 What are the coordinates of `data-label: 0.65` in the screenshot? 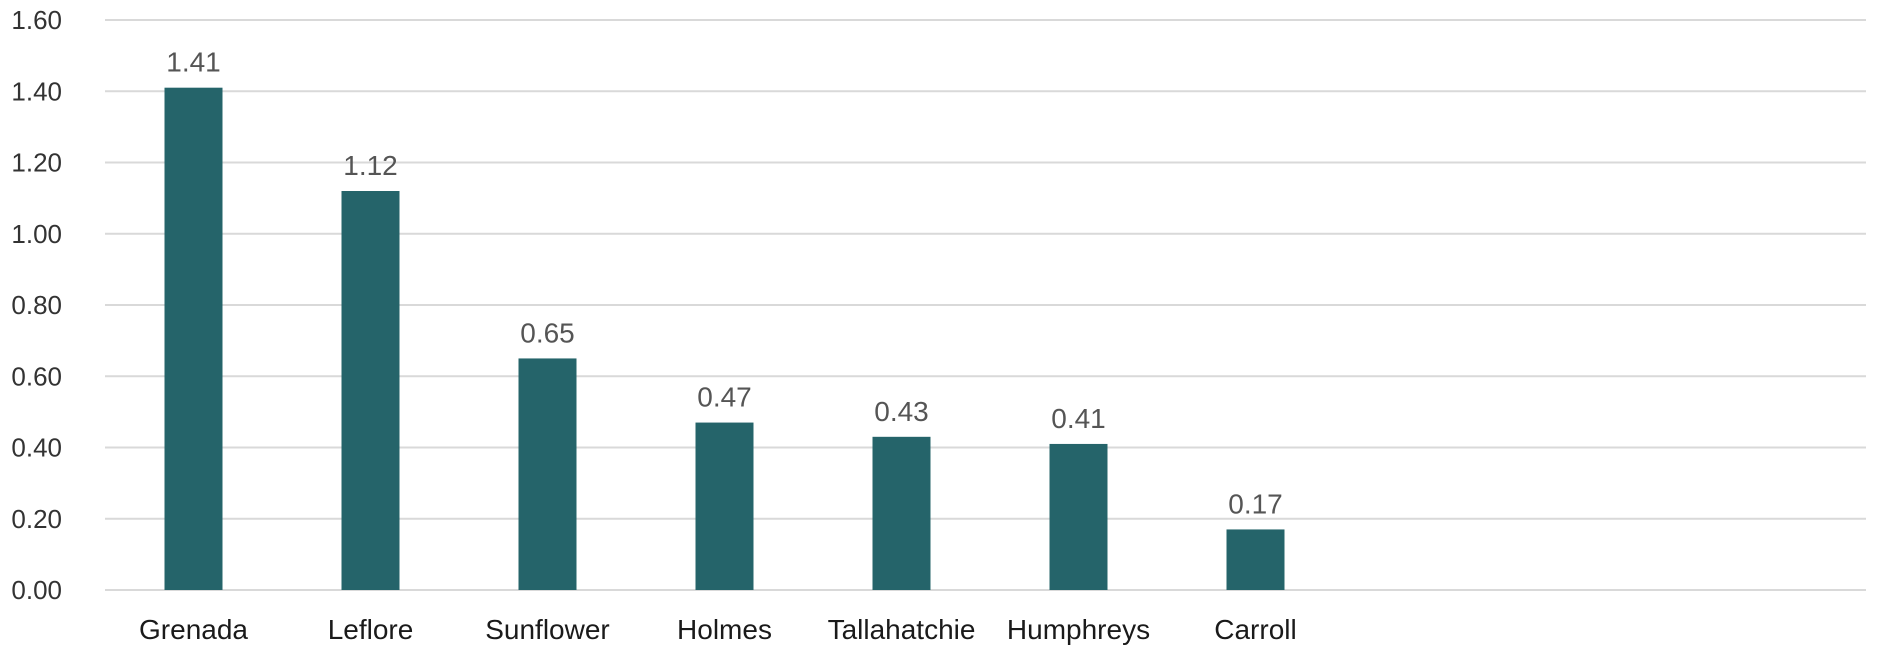 It's located at (547, 332).